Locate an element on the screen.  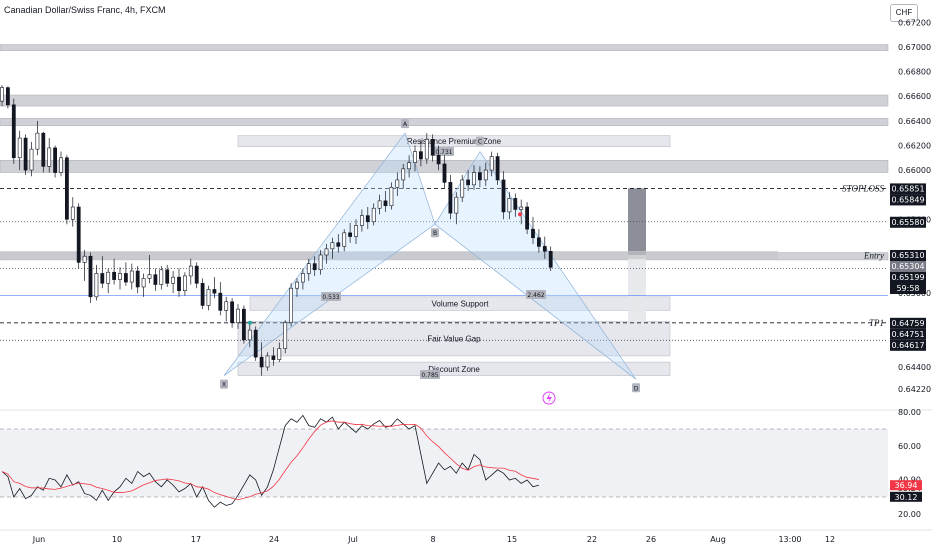
zone-label: Resistance Premium Zone is located at coordinates (454, 141).